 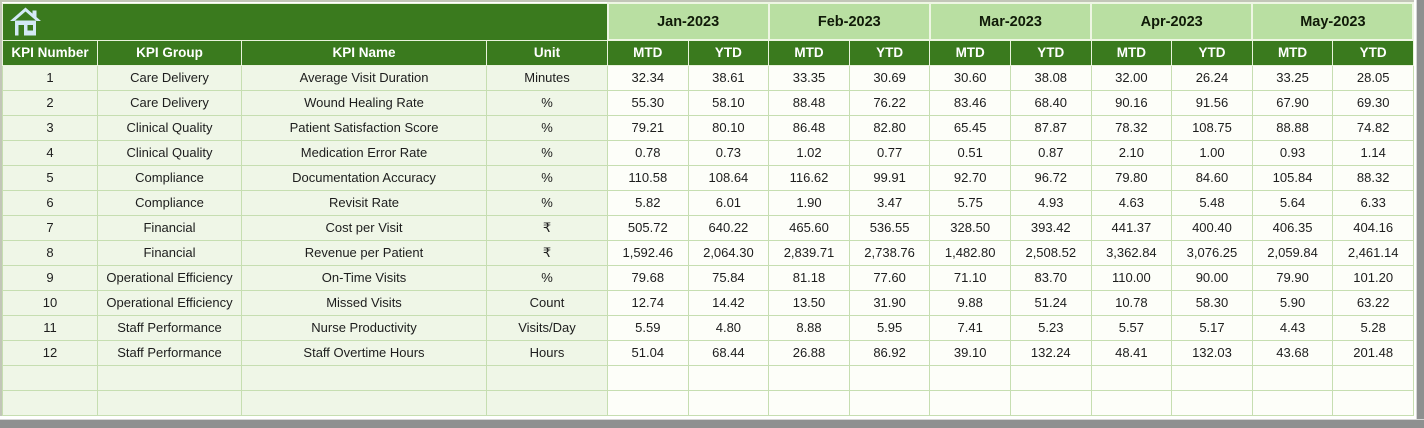 I want to click on kpi-group-cell: Financial, so click(x=169, y=252).